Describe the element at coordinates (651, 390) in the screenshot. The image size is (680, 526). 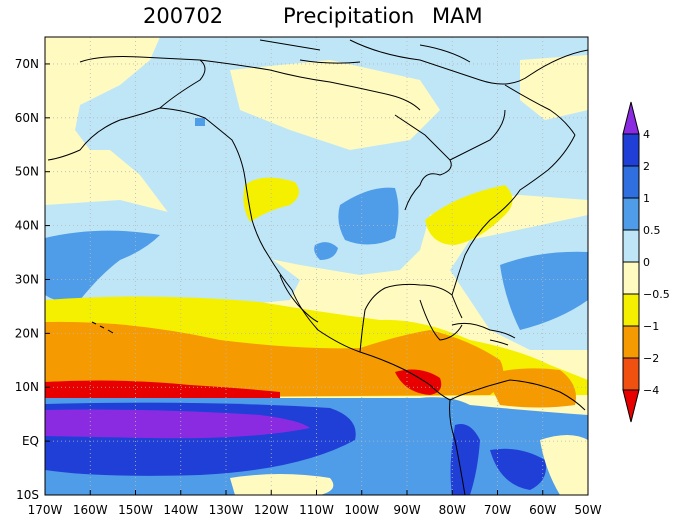
I see `colorbar-label: −4` at that location.